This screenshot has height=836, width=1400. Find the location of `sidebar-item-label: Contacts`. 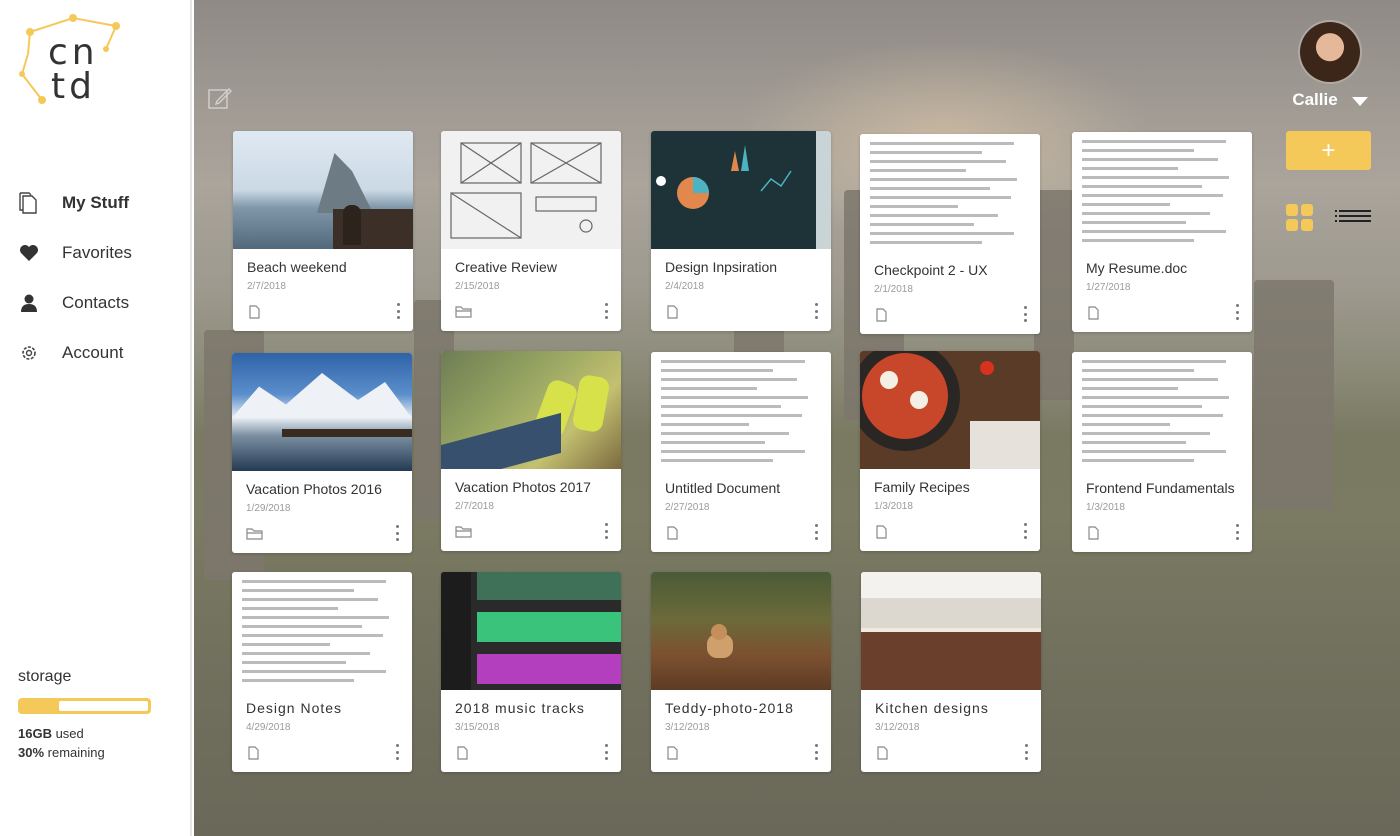

sidebar-item-label: Contacts is located at coordinates (96, 302).